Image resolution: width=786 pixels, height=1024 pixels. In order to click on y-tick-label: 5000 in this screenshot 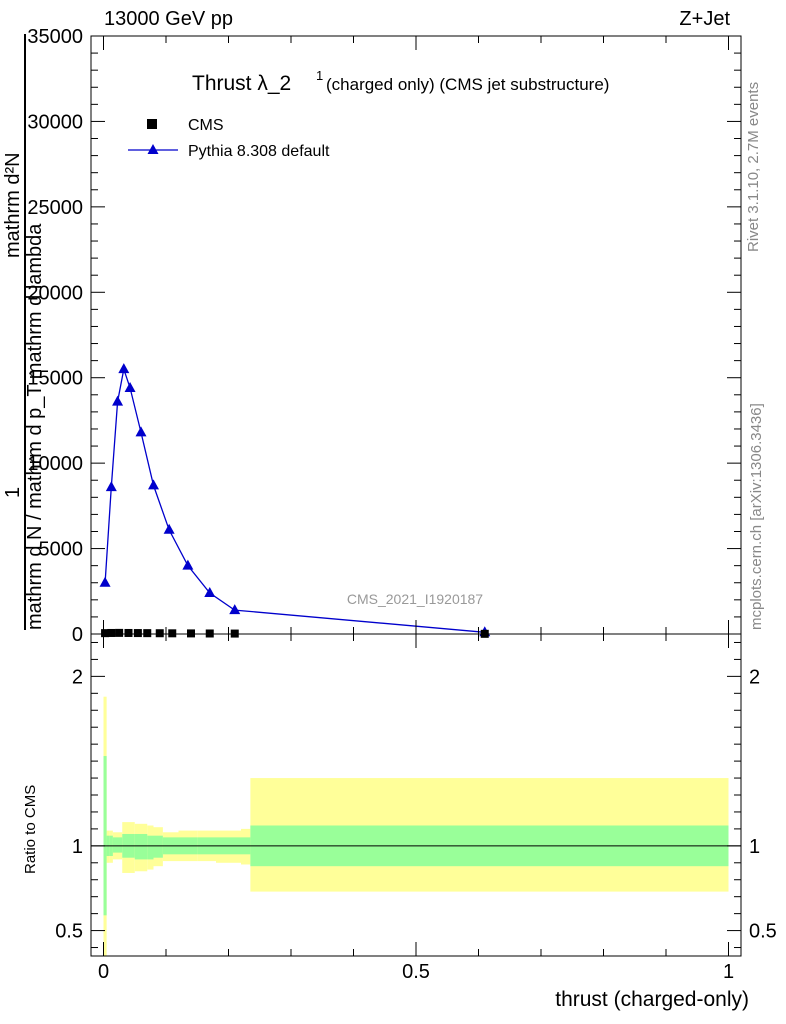, I will do `click(61, 550)`.